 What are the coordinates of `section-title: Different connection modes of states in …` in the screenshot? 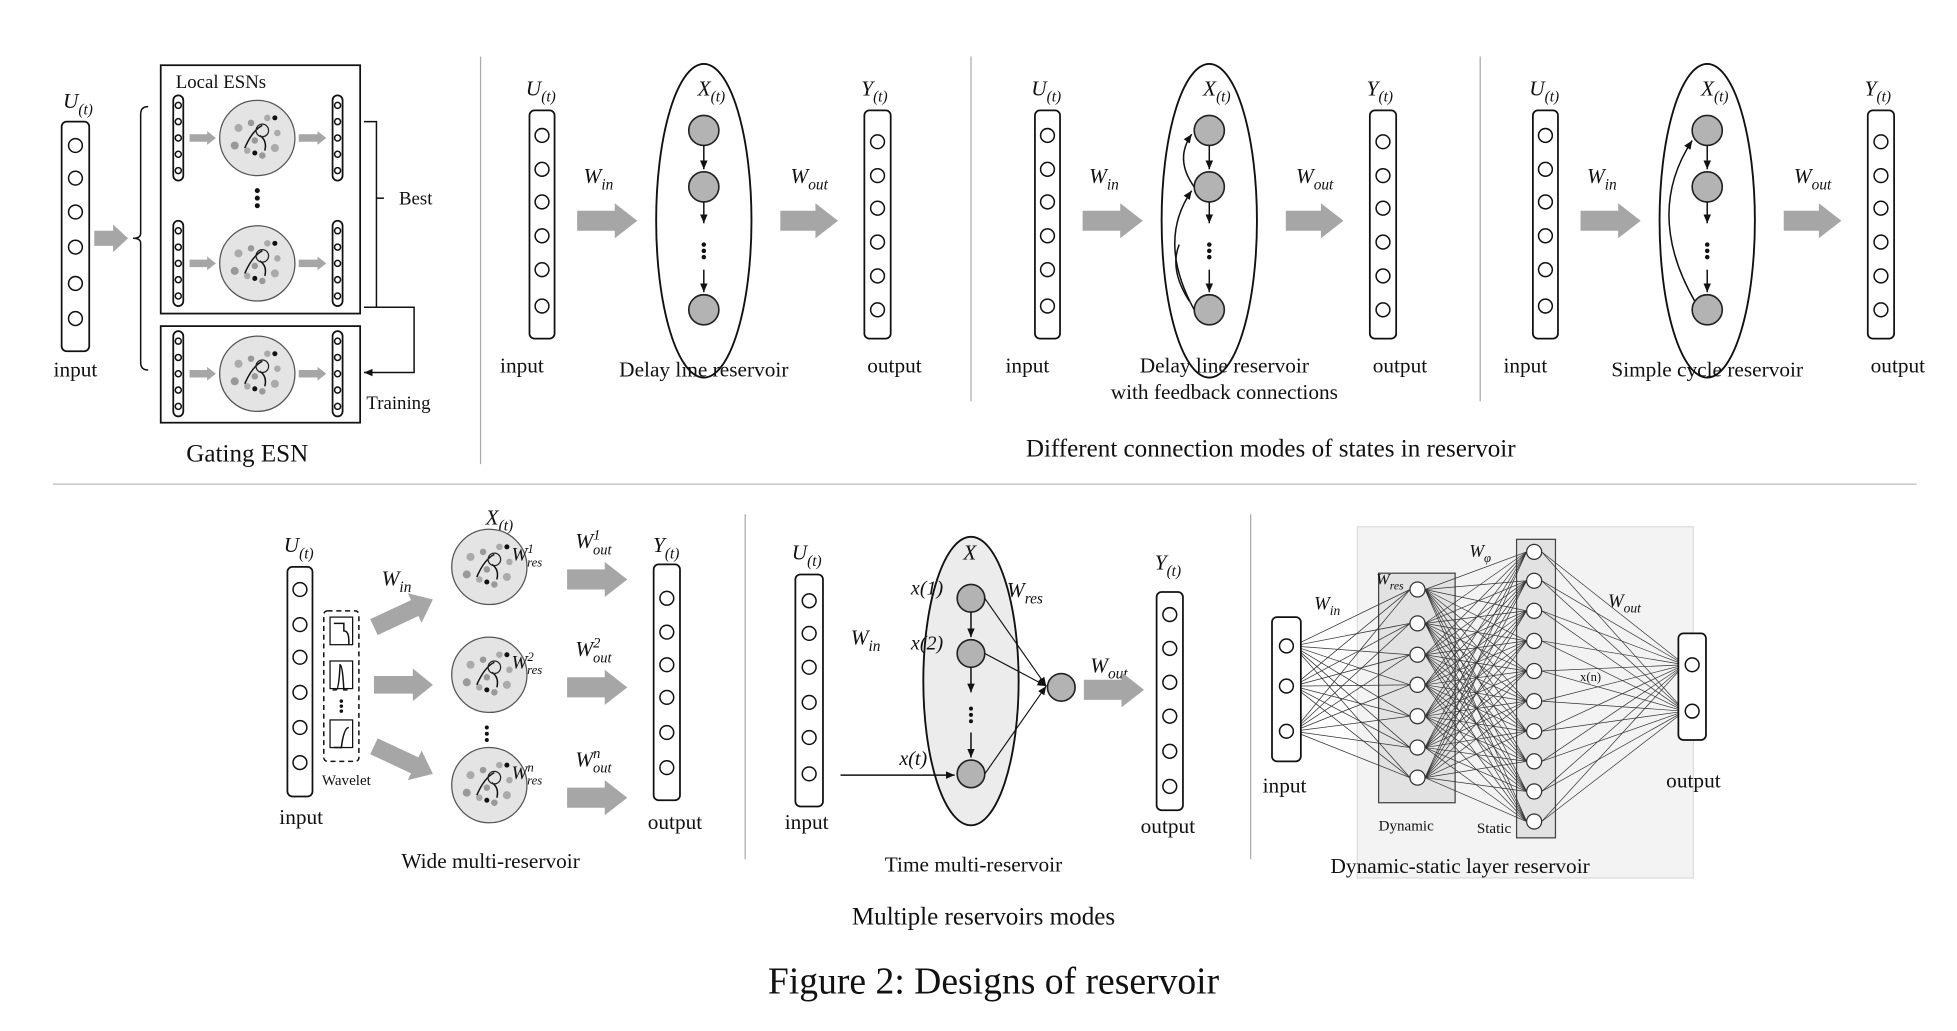 It's located at (1271, 449).